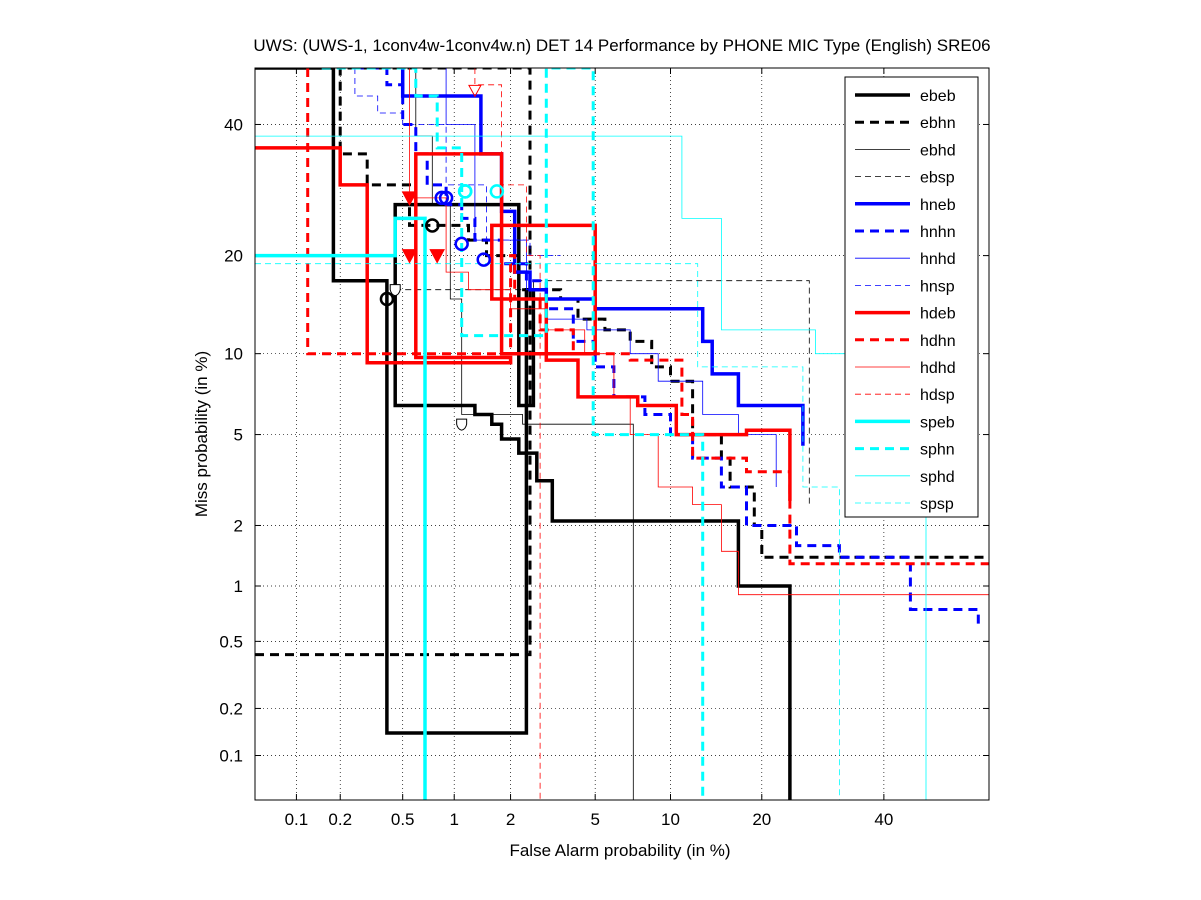 This screenshot has height=900, width=1201. Describe the element at coordinates (233, 124) in the screenshot. I see `y-tick-label: 40` at that location.